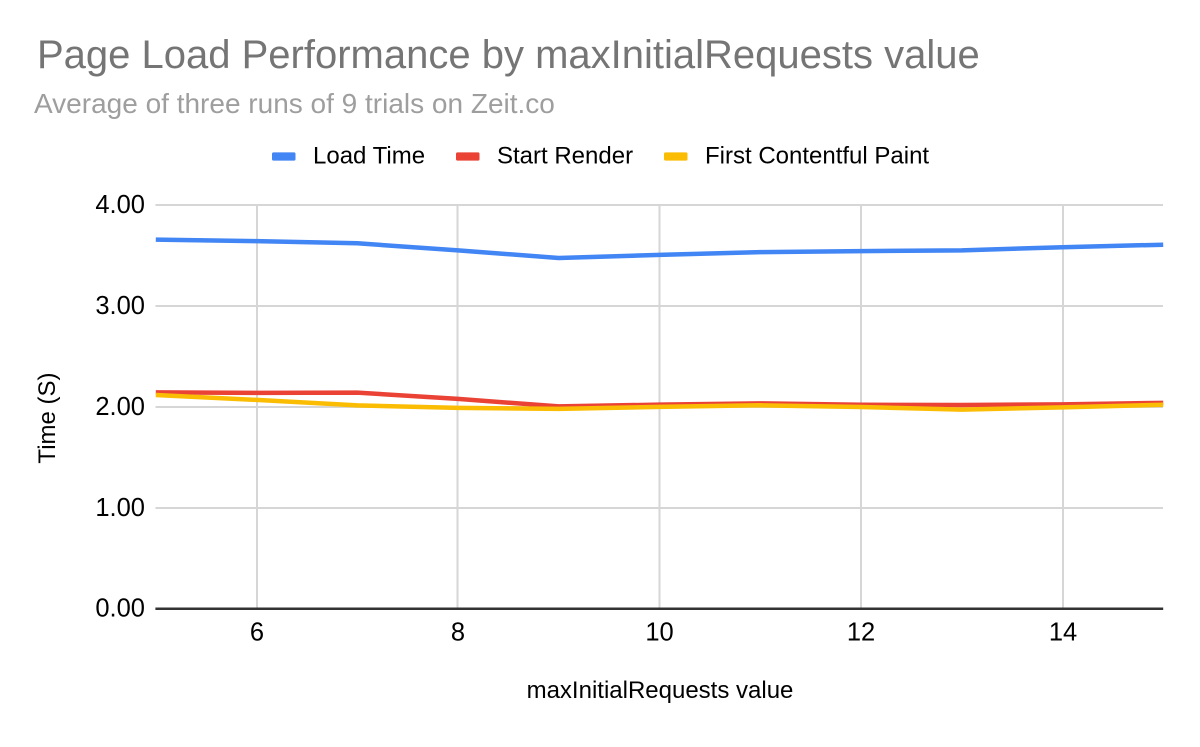  Describe the element at coordinates (47, 417) in the screenshot. I see `svg-text: Time (S)` at that location.